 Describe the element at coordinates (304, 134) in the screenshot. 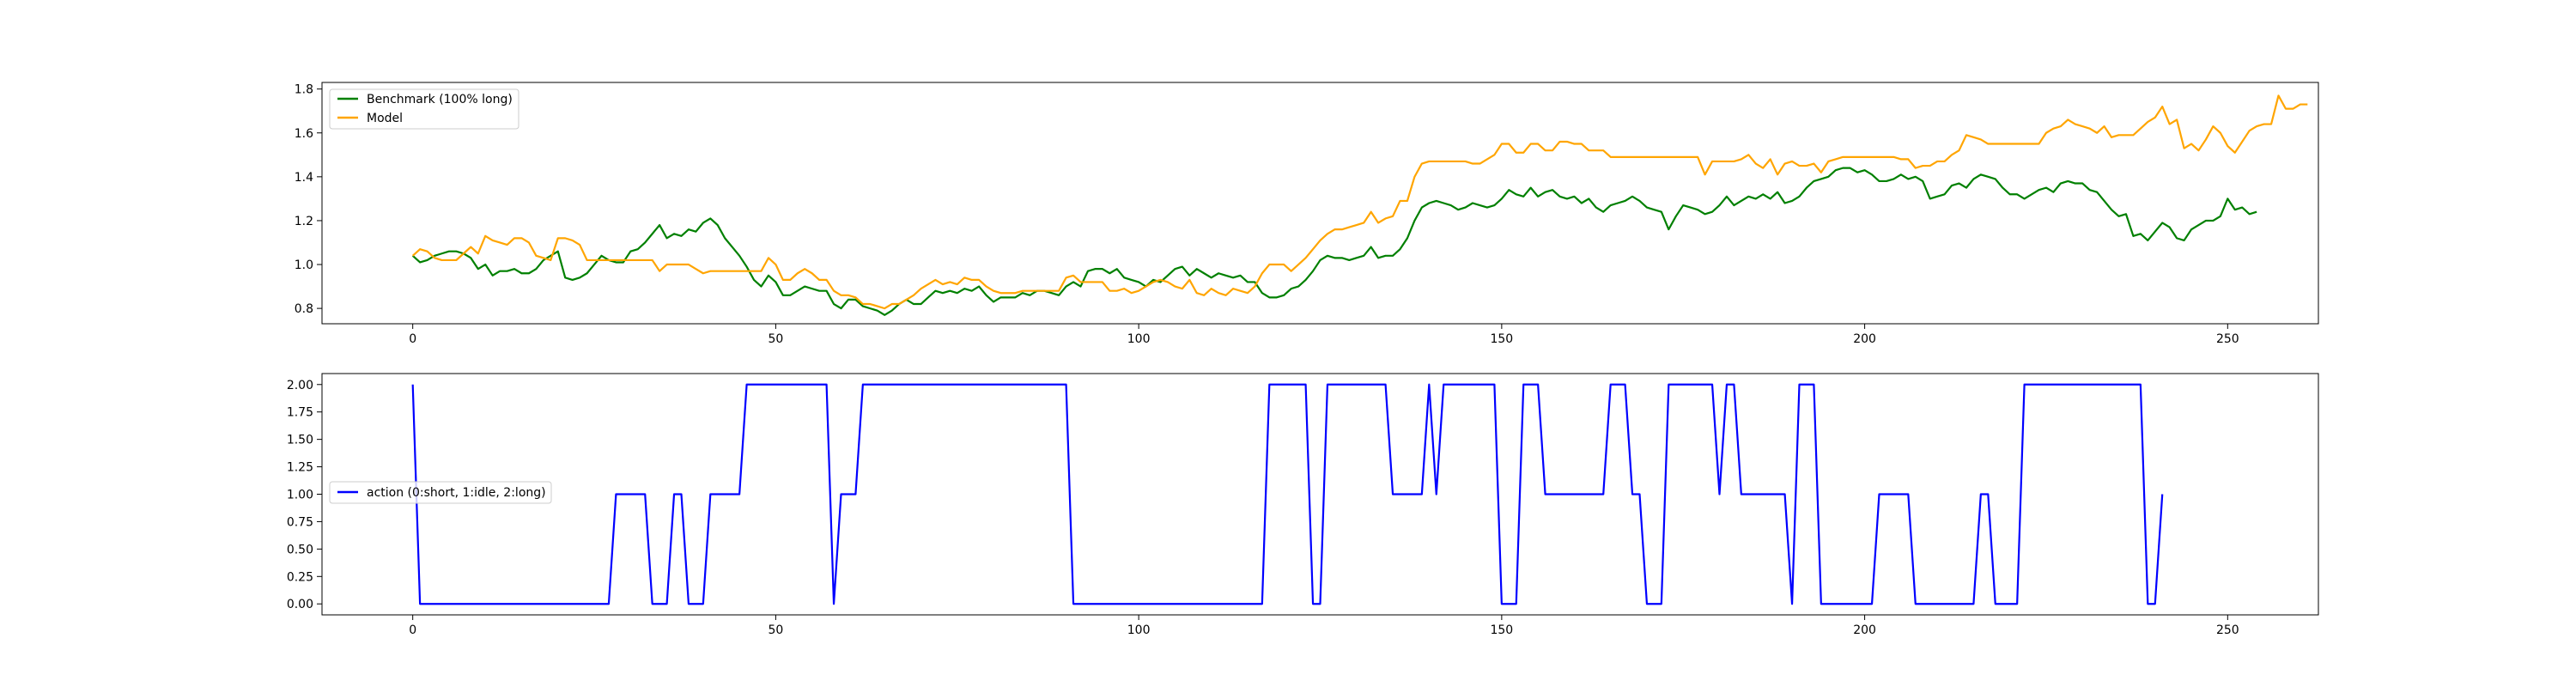

I see `top-y-tick-label: 1.6` at that location.